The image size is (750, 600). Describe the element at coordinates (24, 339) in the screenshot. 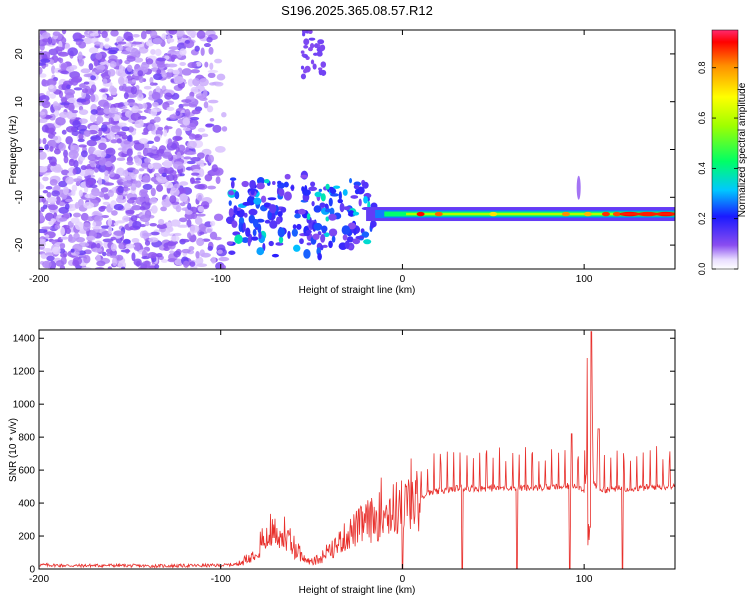

I see `y-tick-label: 1400` at that location.